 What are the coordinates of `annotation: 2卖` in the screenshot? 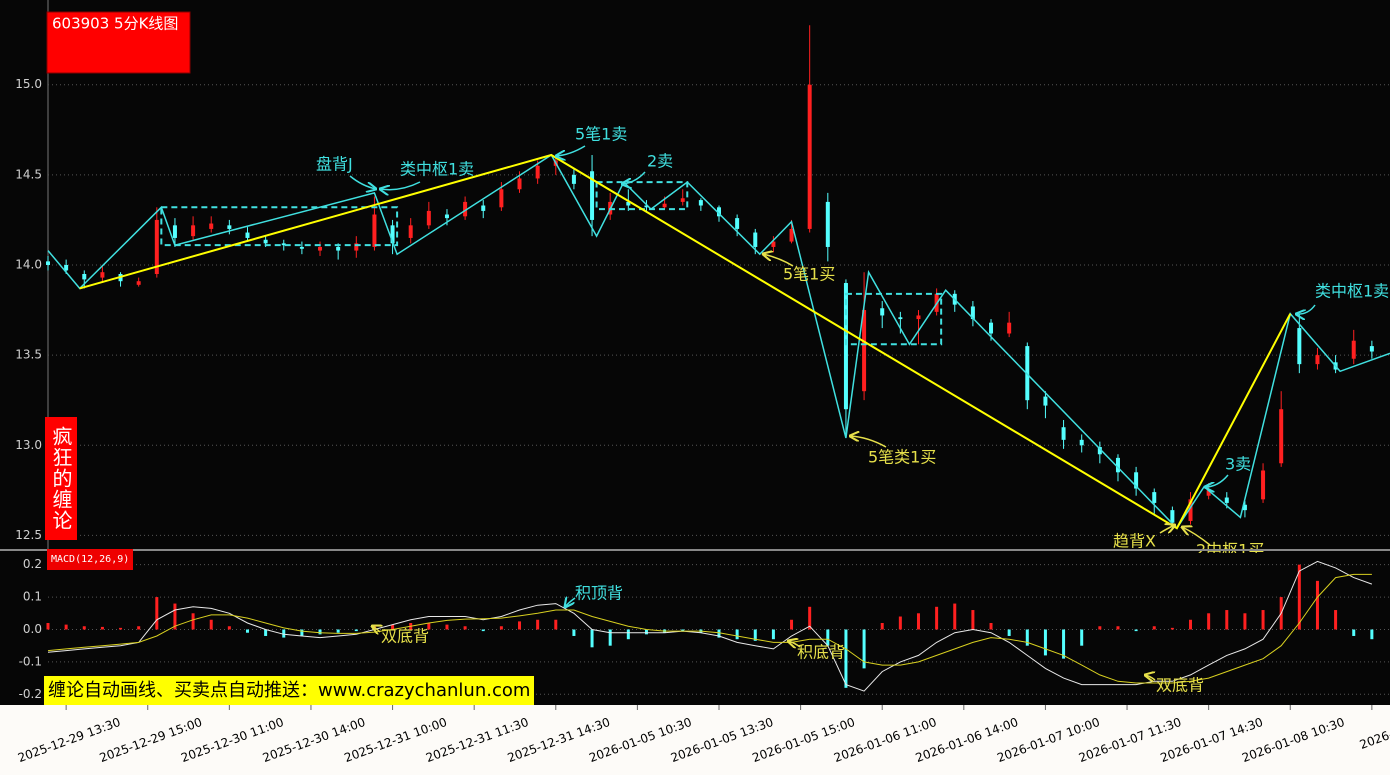 It's located at (660, 161).